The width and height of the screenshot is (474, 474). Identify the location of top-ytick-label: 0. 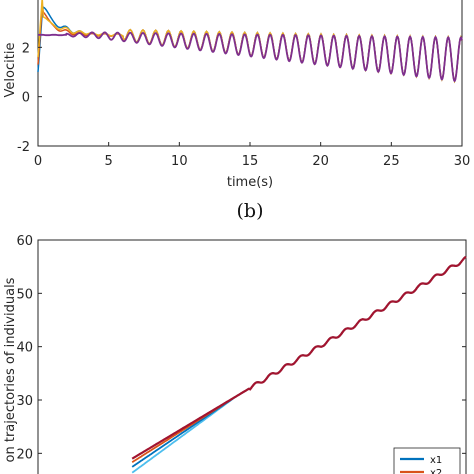
(26, 98).